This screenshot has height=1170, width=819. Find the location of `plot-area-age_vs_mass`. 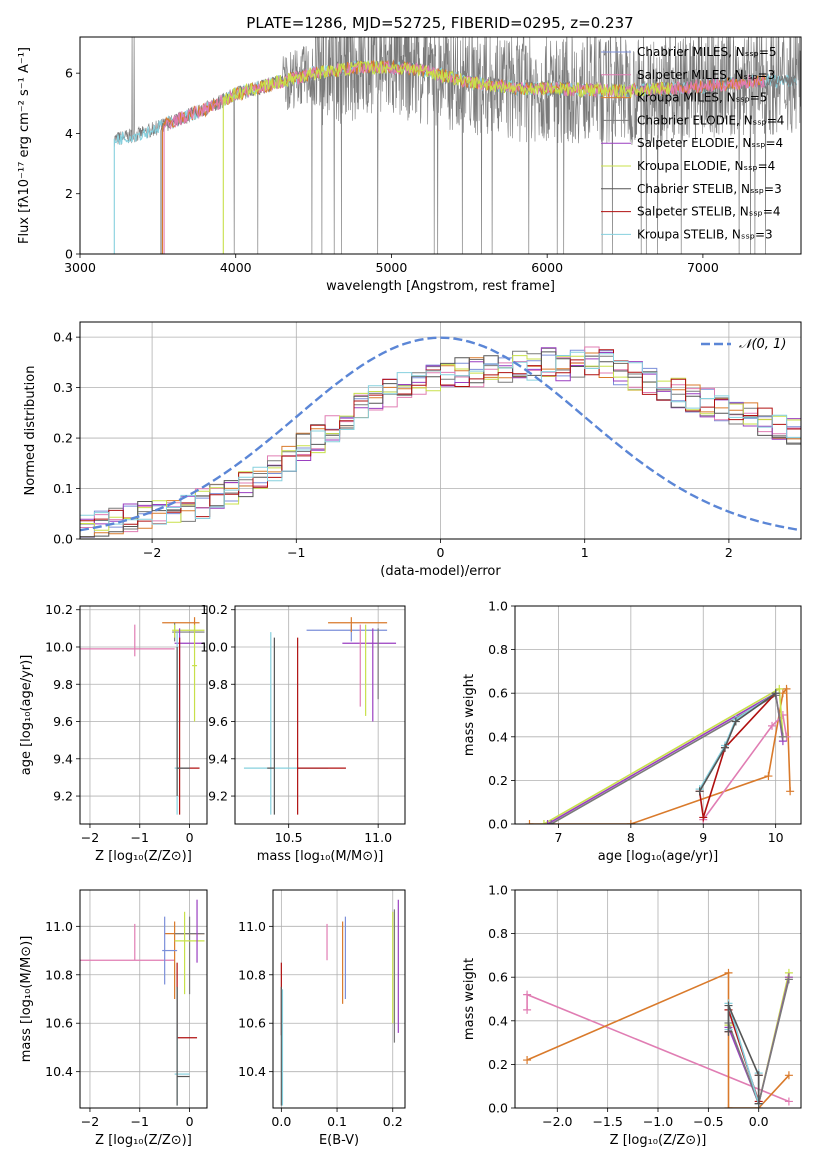

plot-area-age_vs_mass is located at coordinates (320, 716).